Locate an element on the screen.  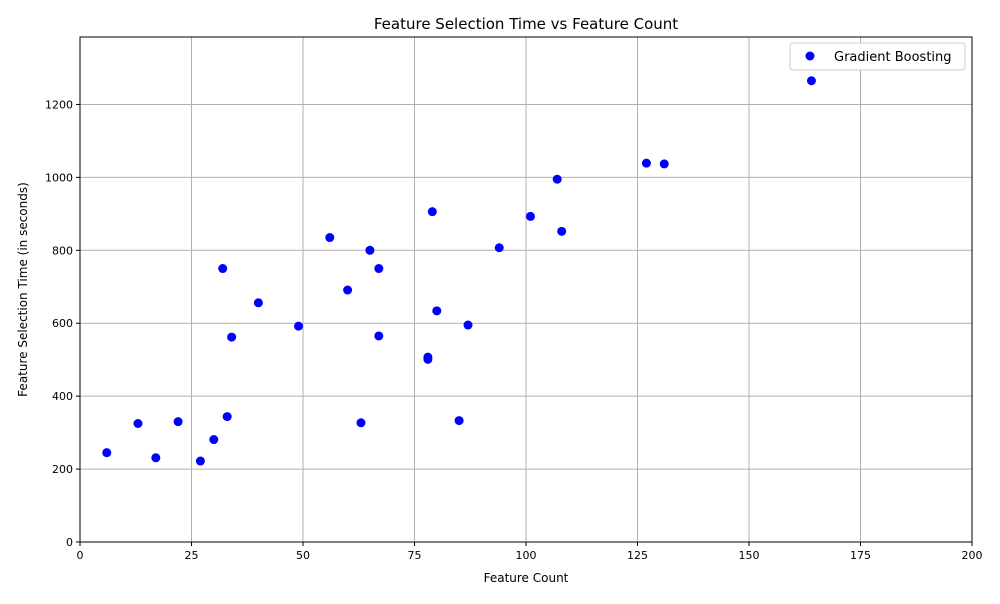
y-tick-label: 800 is located at coordinates (62, 250).